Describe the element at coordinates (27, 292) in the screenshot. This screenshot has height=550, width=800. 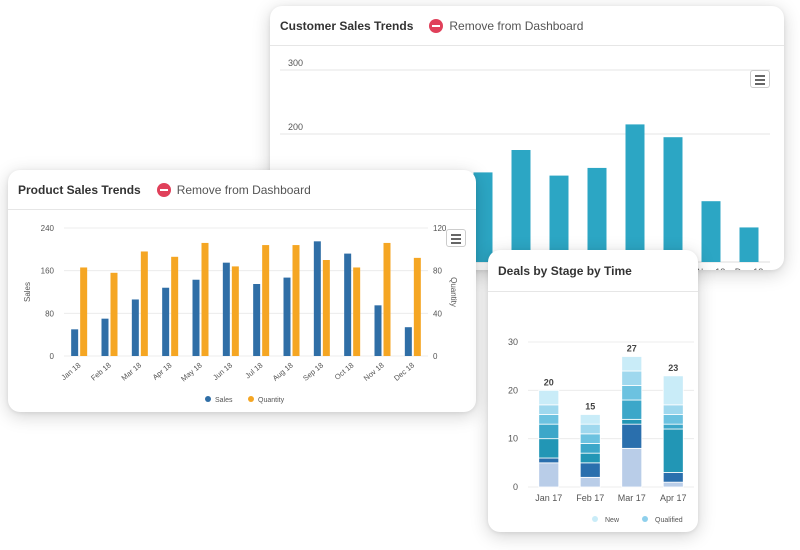
I see `y-axis-label: Sales` at that location.